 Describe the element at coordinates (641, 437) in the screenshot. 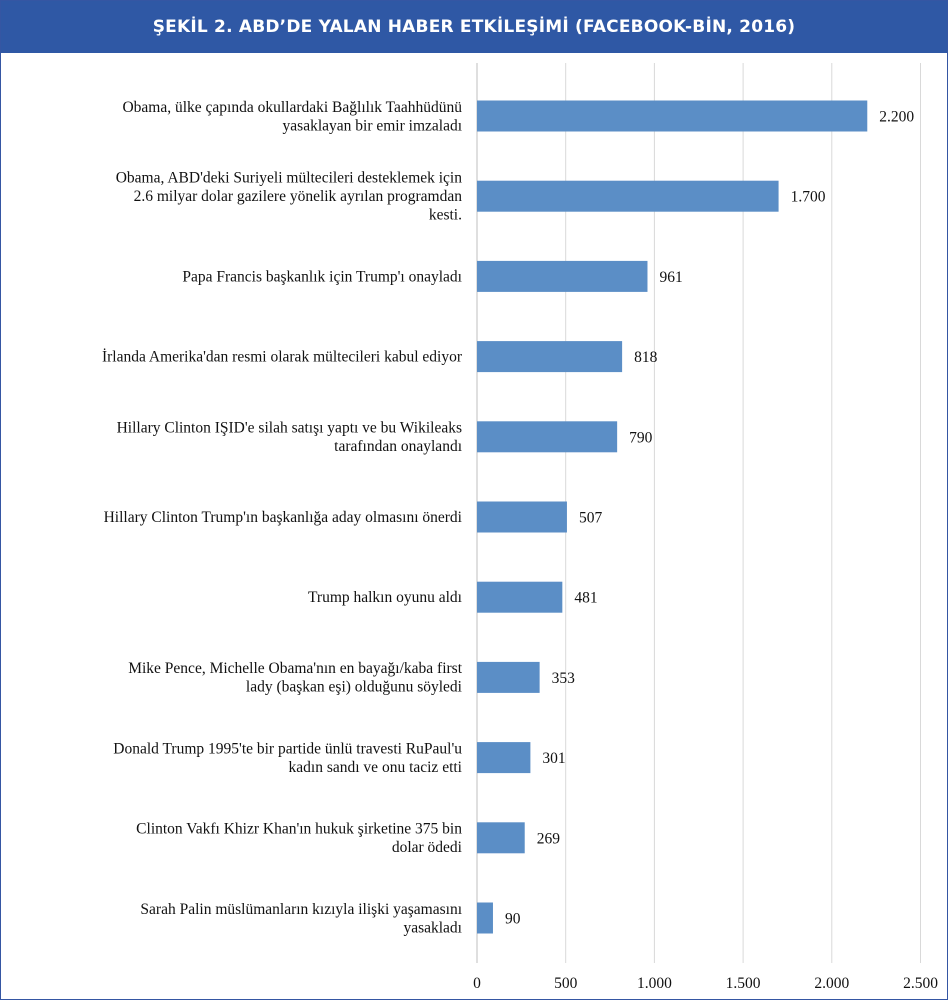

I see `data-label: 790` at that location.